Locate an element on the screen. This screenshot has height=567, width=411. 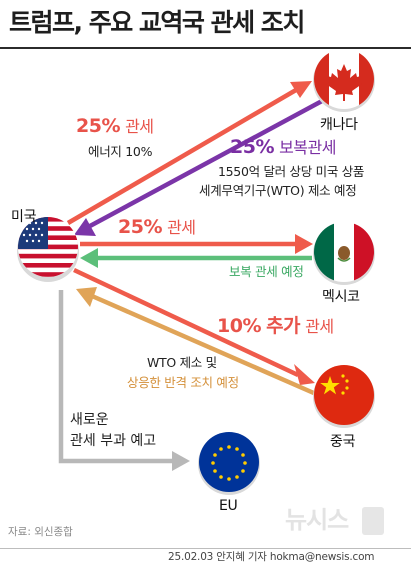
canada-retaliation-label: 25% 보복관세 is located at coordinates (283, 147).